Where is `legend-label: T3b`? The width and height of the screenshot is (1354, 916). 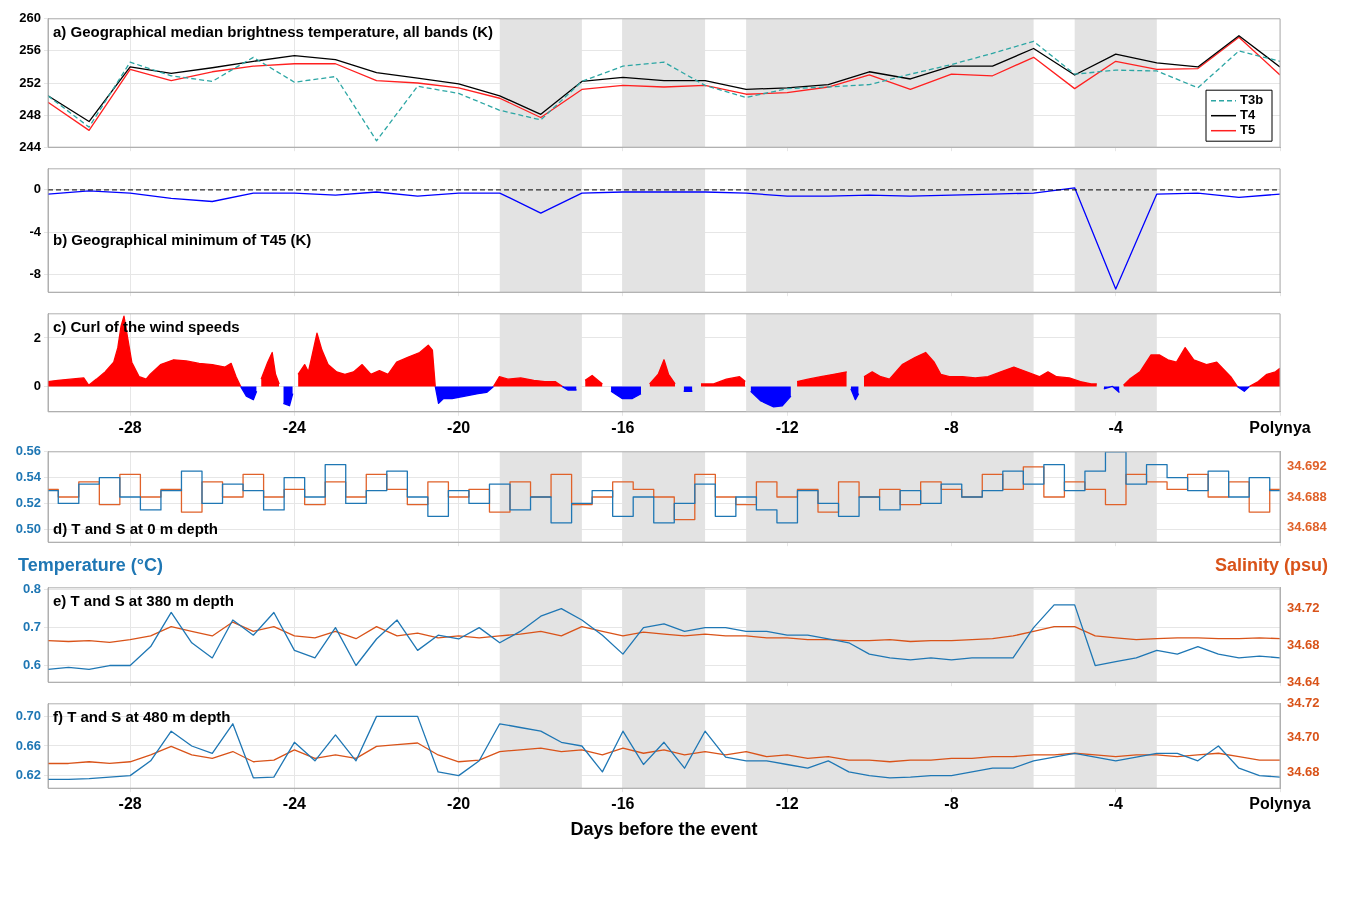 legend-label: T3b is located at coordinates (1252, 100).